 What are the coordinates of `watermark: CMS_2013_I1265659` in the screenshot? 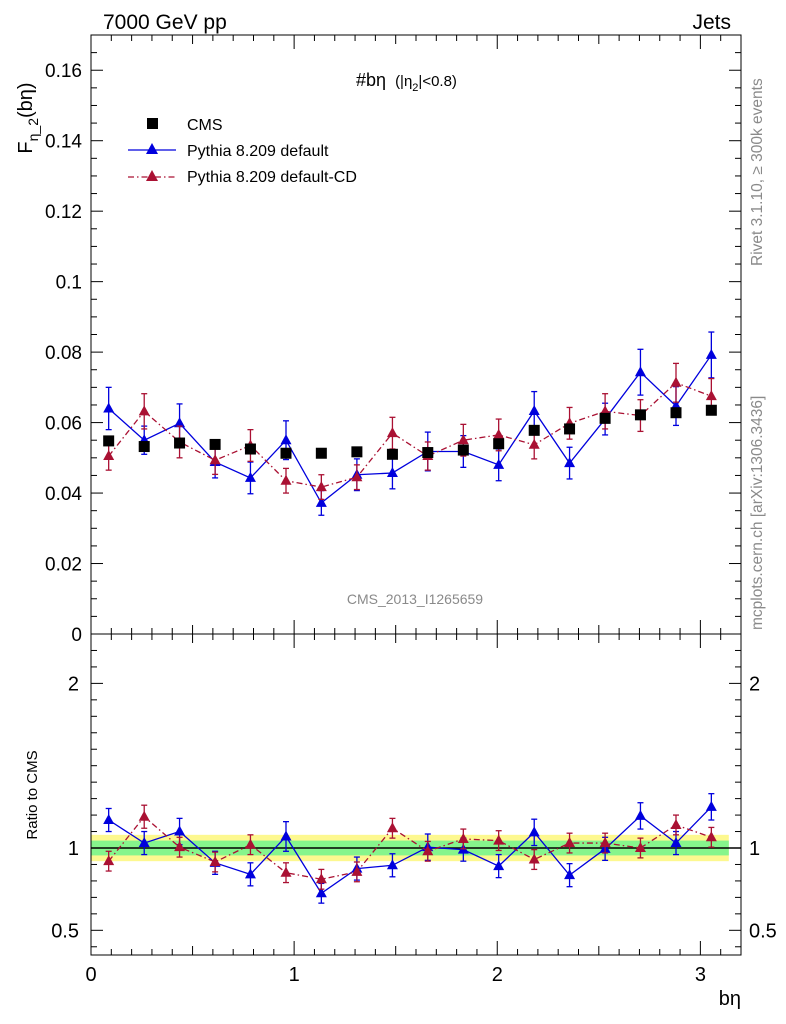 It's located at (415, 599).